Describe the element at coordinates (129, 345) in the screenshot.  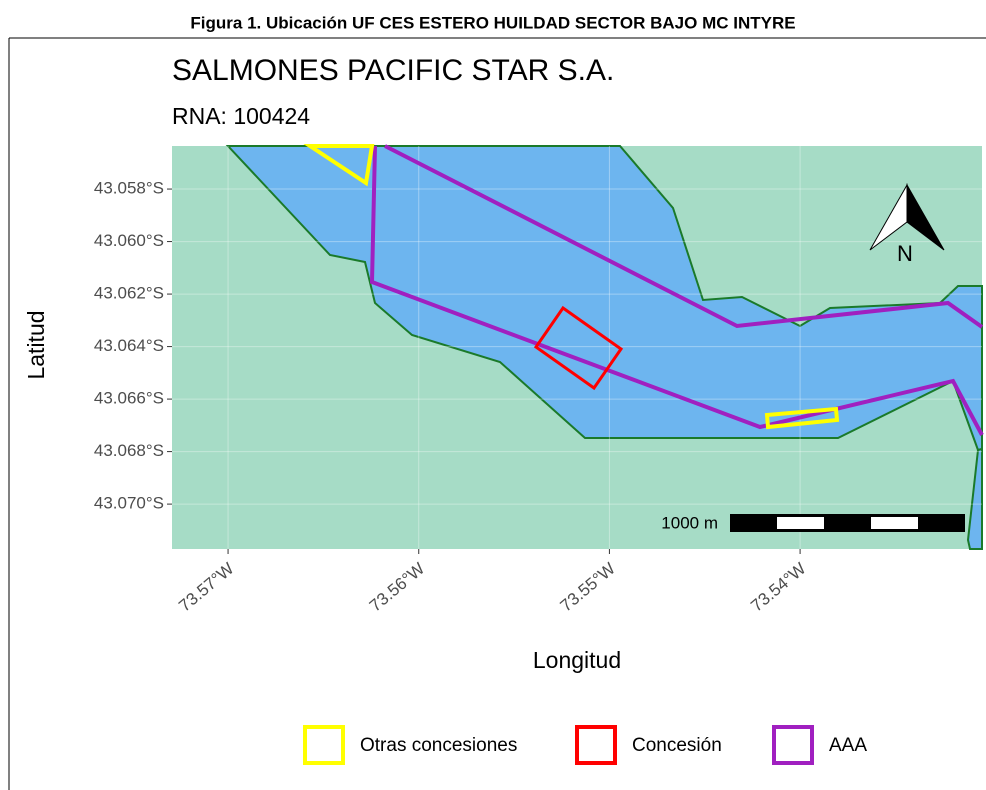
I see `y-tick-label: 43.064°S` at that location.